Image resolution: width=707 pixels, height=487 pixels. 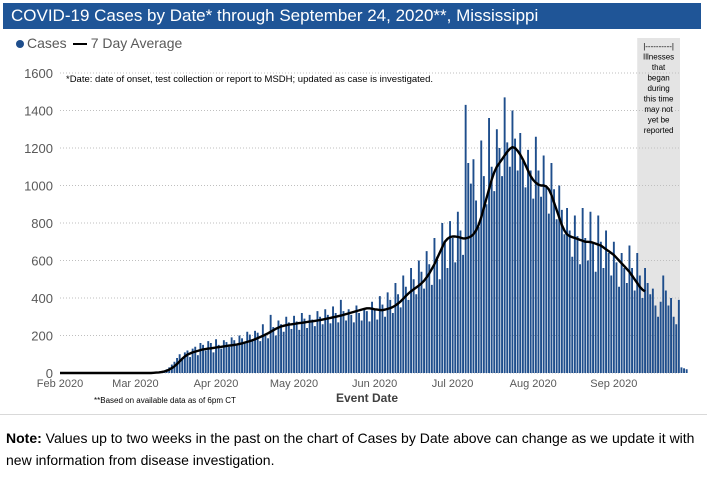 What do you see at coordinates (533, 384) in the screenshot?
I see `x-tick-label: Aug 2020` at bounding box center [533, 384].